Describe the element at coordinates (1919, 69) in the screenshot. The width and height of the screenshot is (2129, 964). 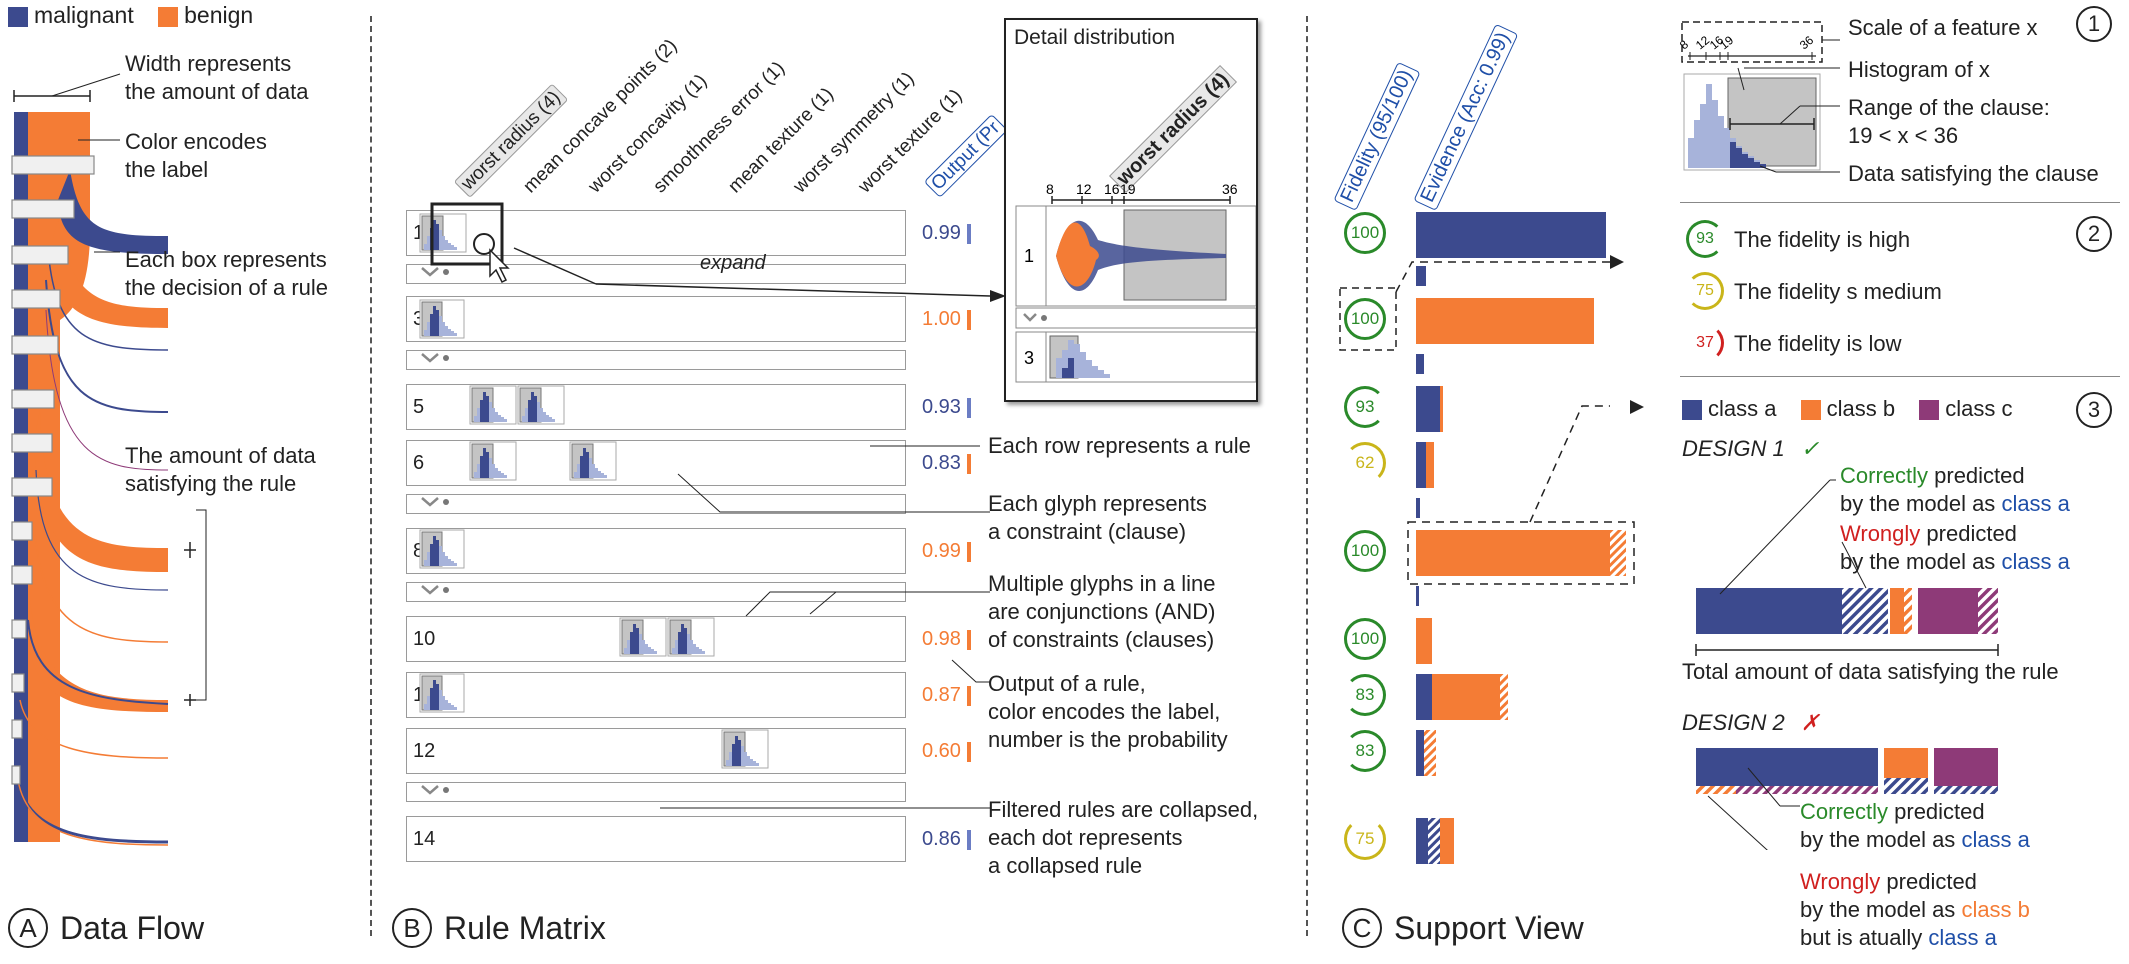
I see `ann-hist: Histogram of x` at that location.